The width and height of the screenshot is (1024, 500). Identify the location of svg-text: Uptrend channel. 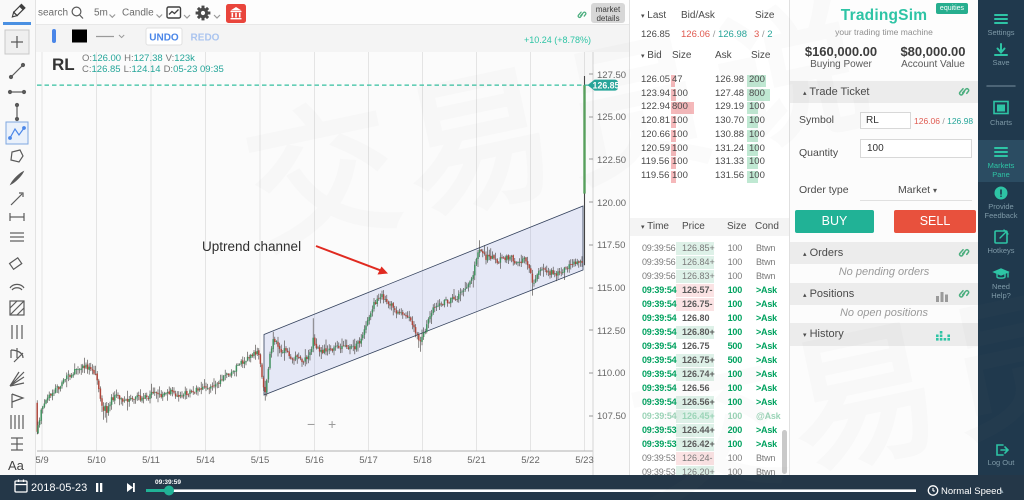
(251, 246).